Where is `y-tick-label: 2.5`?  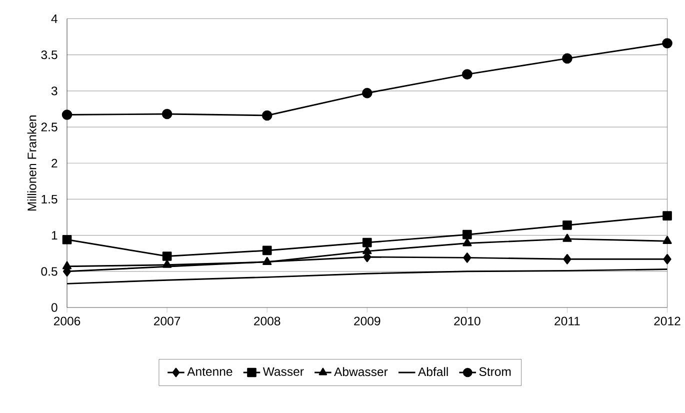 y-tick-label: 2.5 is located at coordinates (49, 127).